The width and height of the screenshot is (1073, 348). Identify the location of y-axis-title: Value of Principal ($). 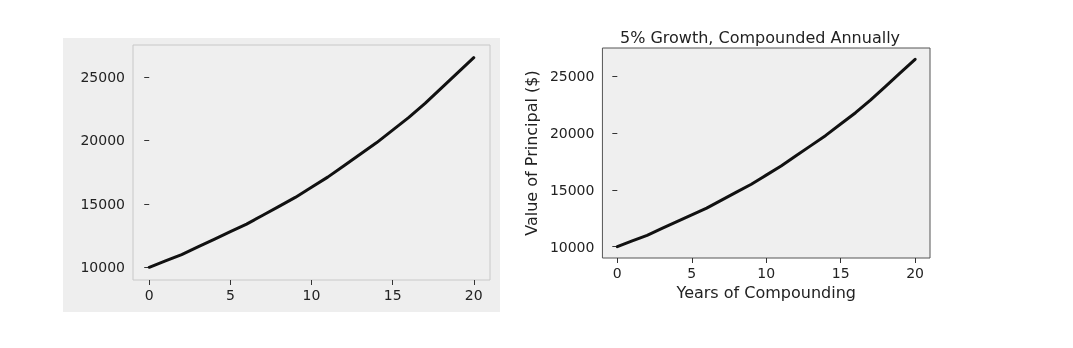
(531, 153).